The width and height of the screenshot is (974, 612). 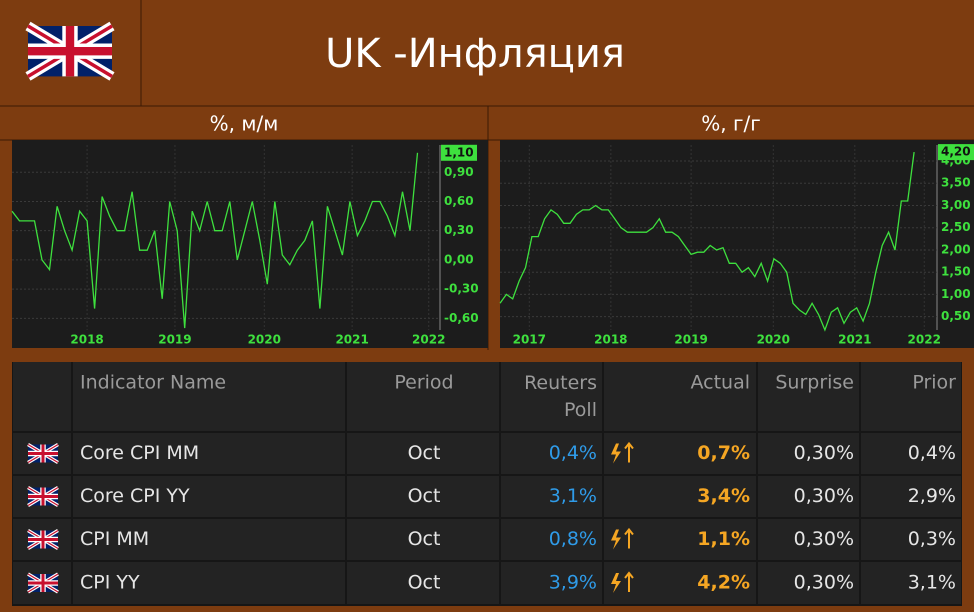 What do you see at coordinates (351, 340) in the screenshot?
I see `x-tick-label: 2021` at bounding box center [351, 340].